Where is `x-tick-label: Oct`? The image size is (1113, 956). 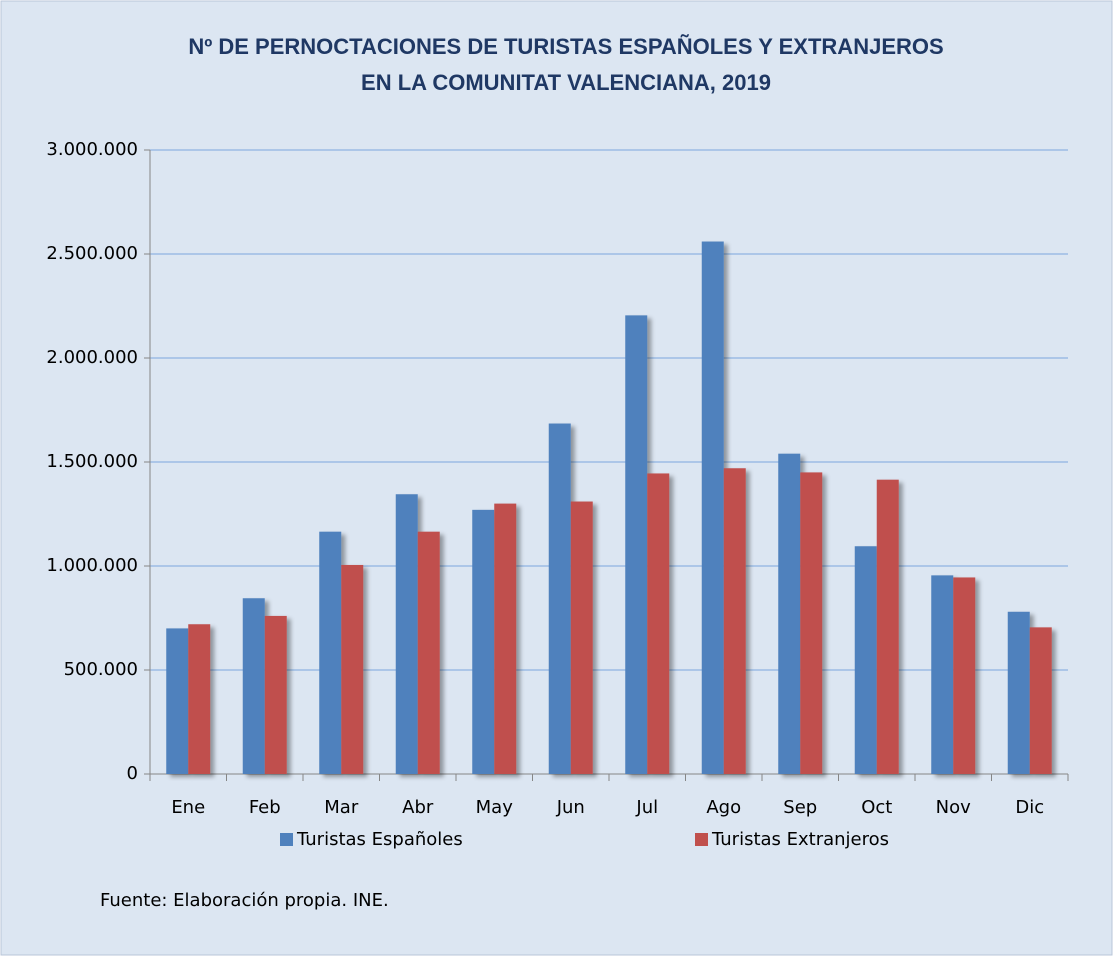 x-tick-label: Oct is located at coordinates (876, 807).